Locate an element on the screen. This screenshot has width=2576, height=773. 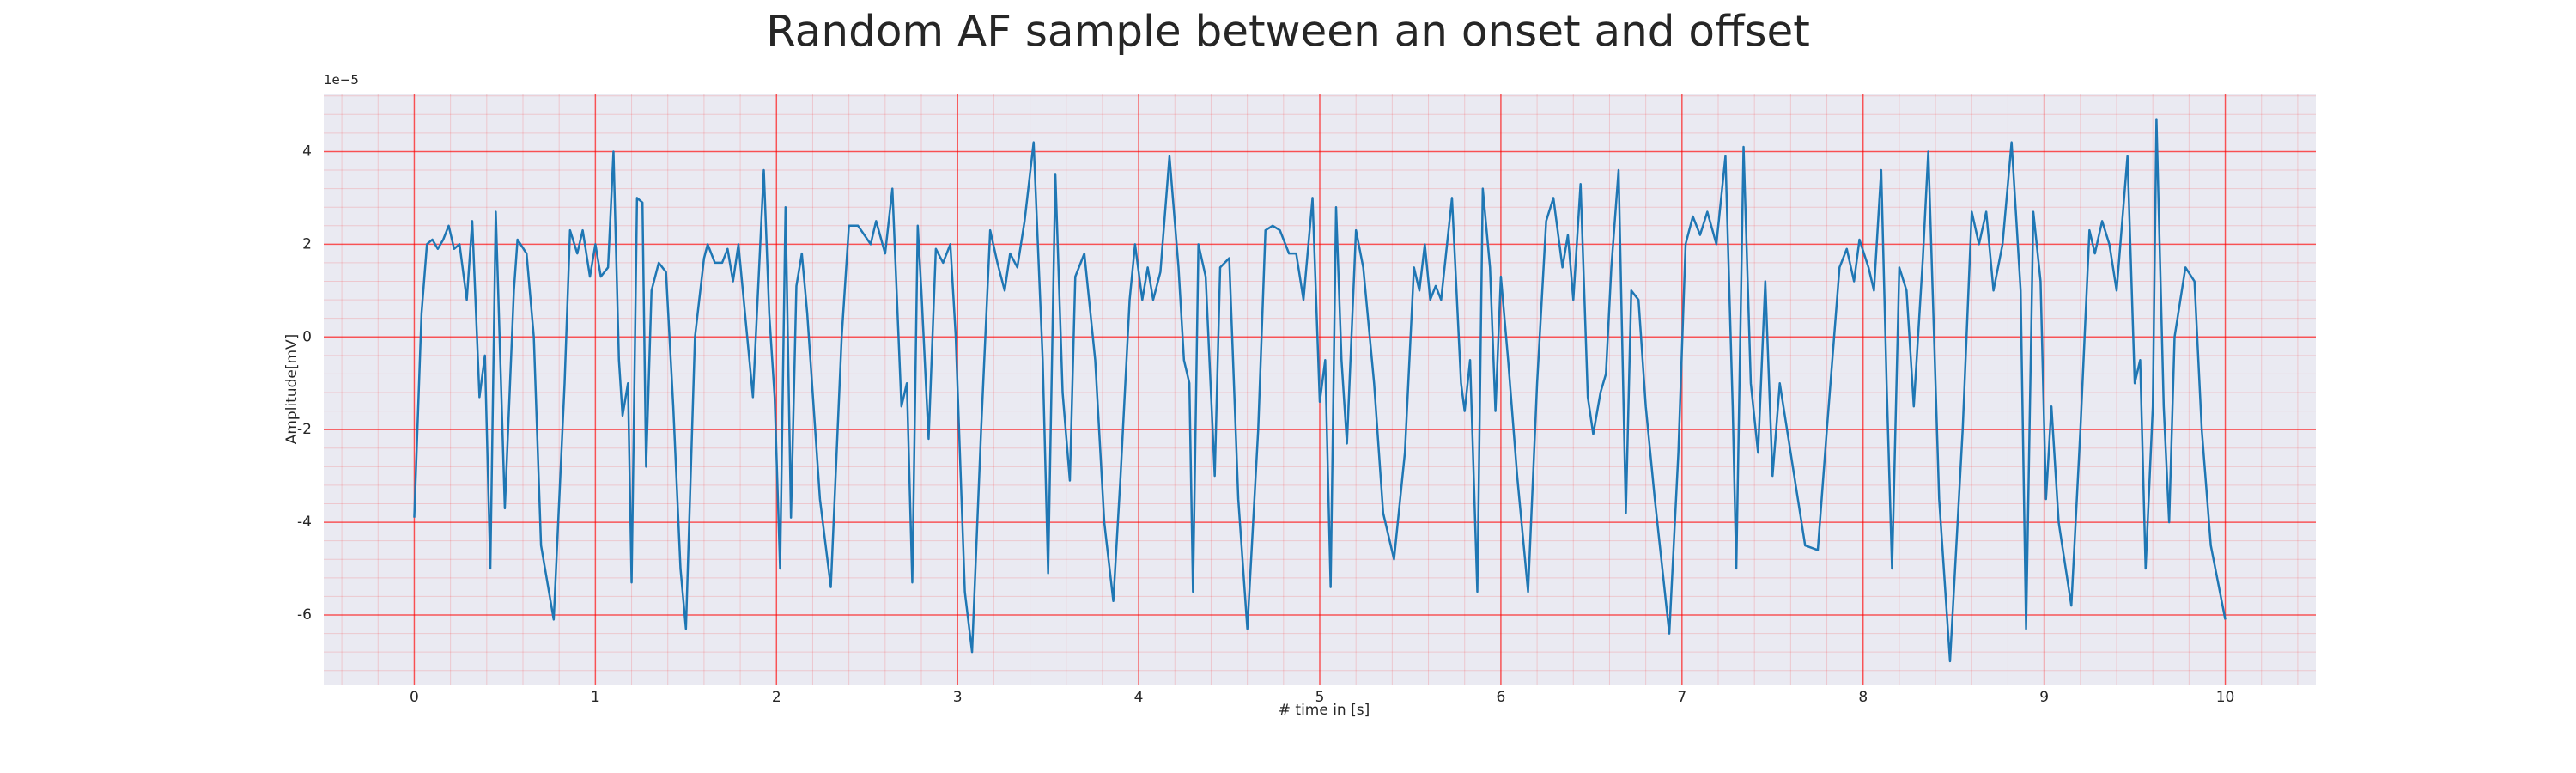
x-axis-label: # time in [s] is located at coordinates (1324, 710).